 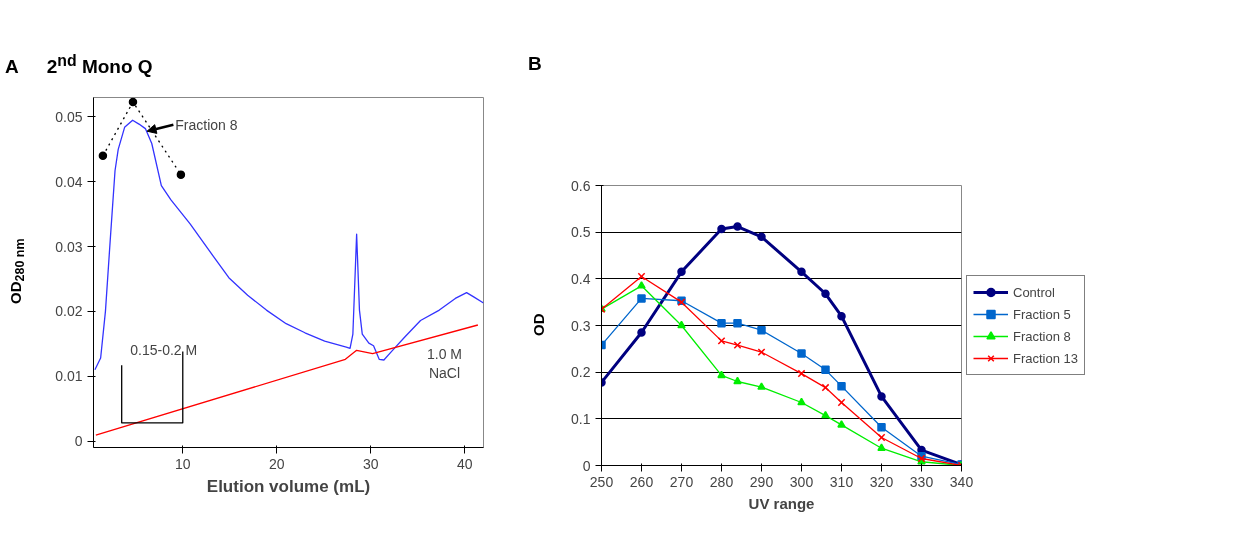 I want to click on annotation: 1.0 M NaCl, so click(x=444, y=363).